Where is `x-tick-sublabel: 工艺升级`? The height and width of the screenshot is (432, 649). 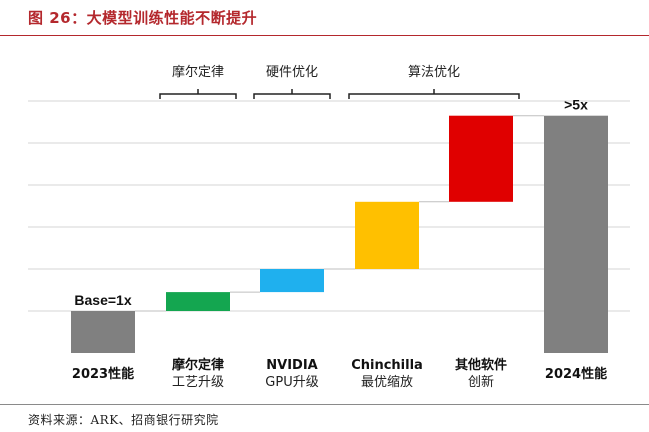
x-tick-sublabel: 工艺升级 is located at coordinates (198, 382).